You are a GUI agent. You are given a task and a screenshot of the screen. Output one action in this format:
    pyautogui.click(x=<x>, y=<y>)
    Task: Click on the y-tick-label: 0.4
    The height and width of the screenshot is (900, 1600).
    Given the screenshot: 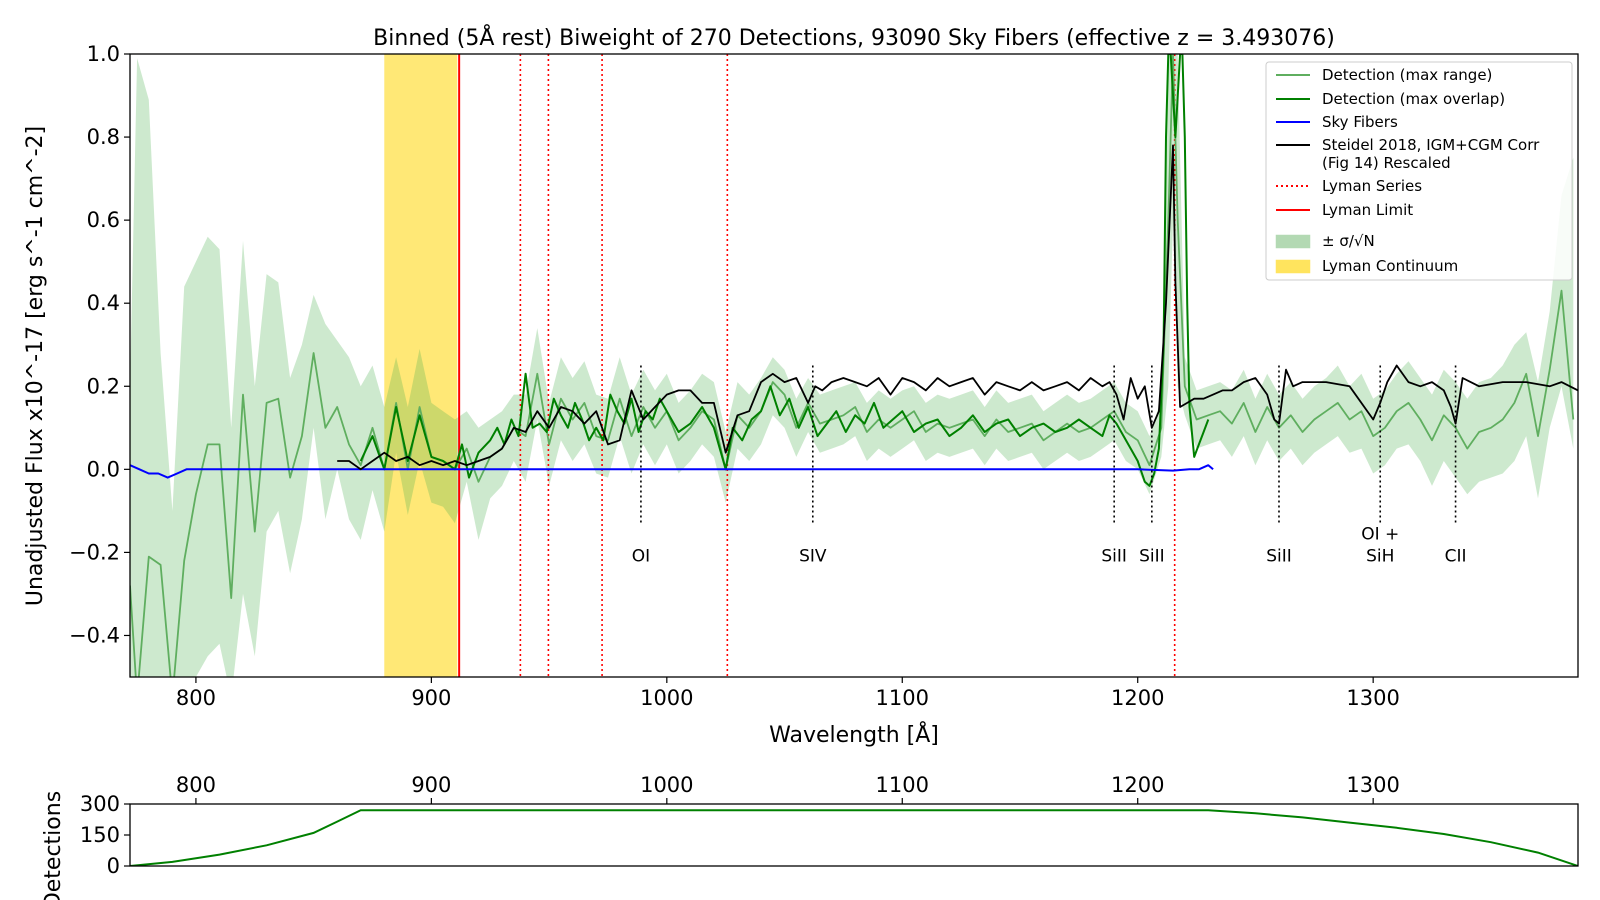 What is the action you would take?
    pyautogui.click(x=103, y=303)
    